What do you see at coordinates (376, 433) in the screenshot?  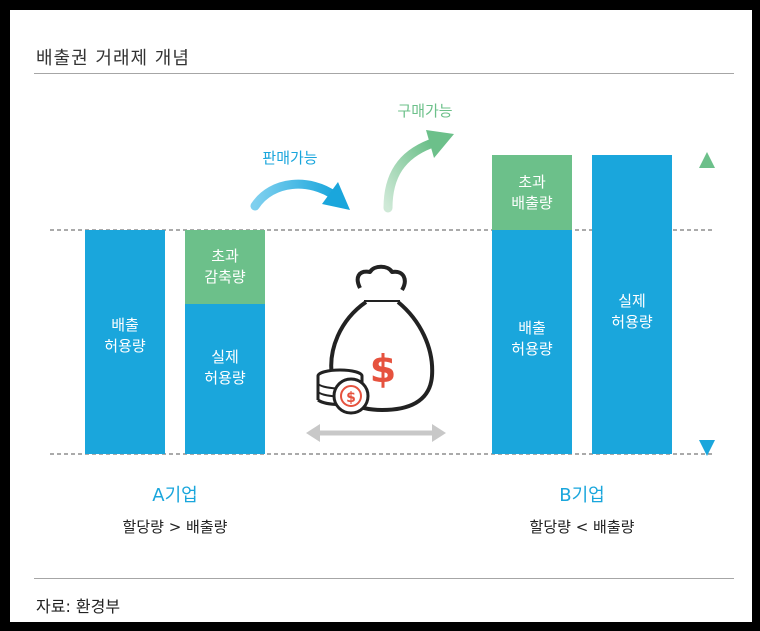 I see `exchange-double-arrow-icon` at bounding box center [376, 433].